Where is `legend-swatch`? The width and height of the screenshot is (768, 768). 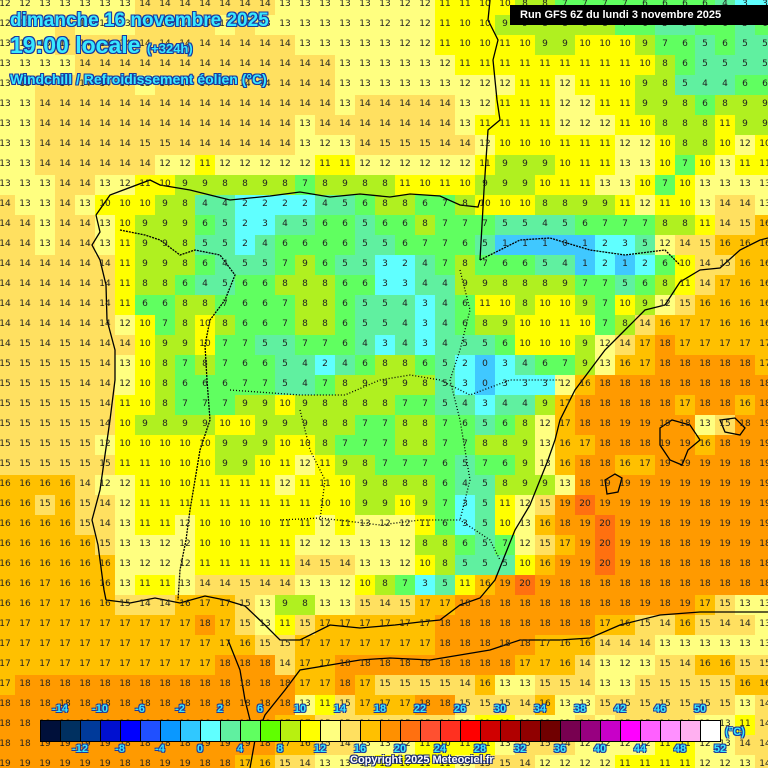
legend-swatch is located at coordinates (391, 731).